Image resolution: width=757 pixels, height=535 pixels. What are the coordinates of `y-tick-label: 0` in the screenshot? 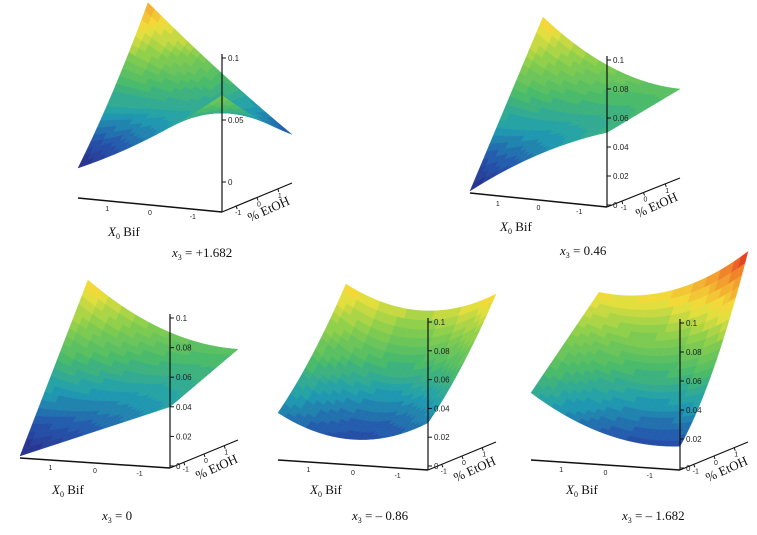 It's located at (206, 461).